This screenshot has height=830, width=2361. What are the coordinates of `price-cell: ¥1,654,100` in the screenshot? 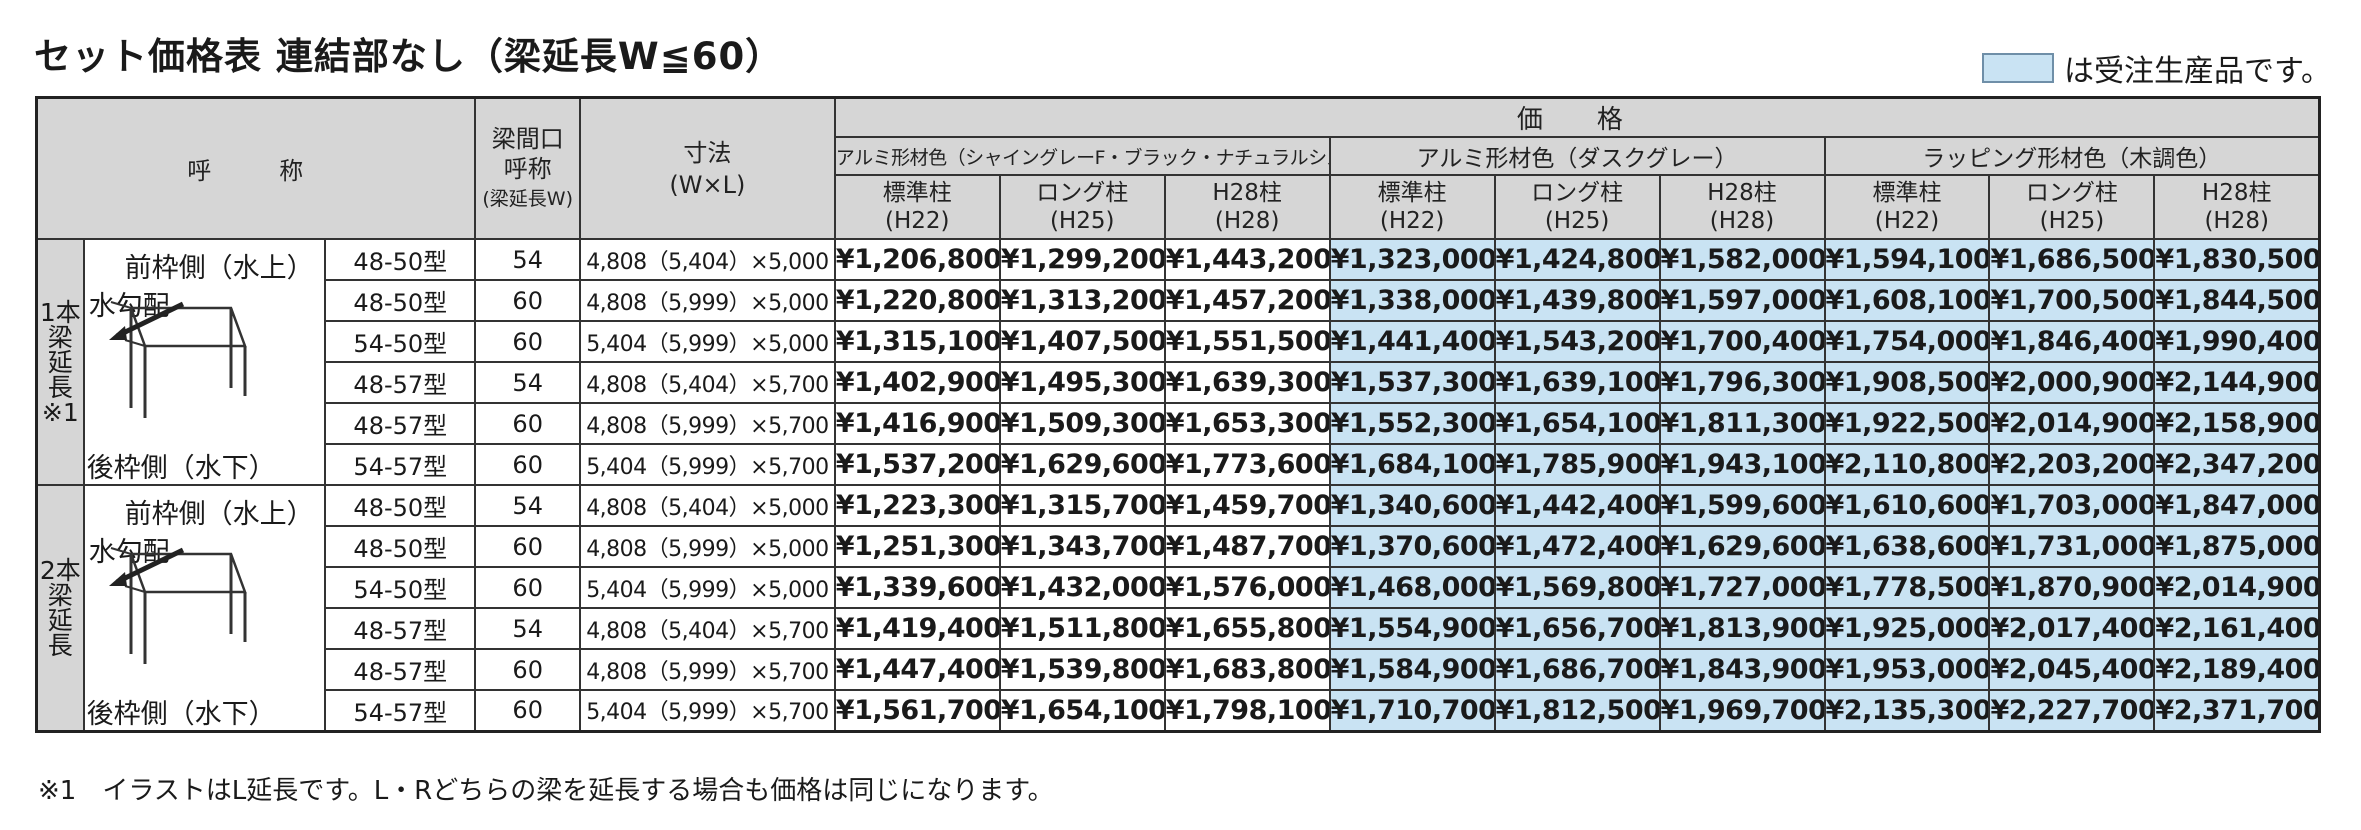 It's located at (1577, 423).